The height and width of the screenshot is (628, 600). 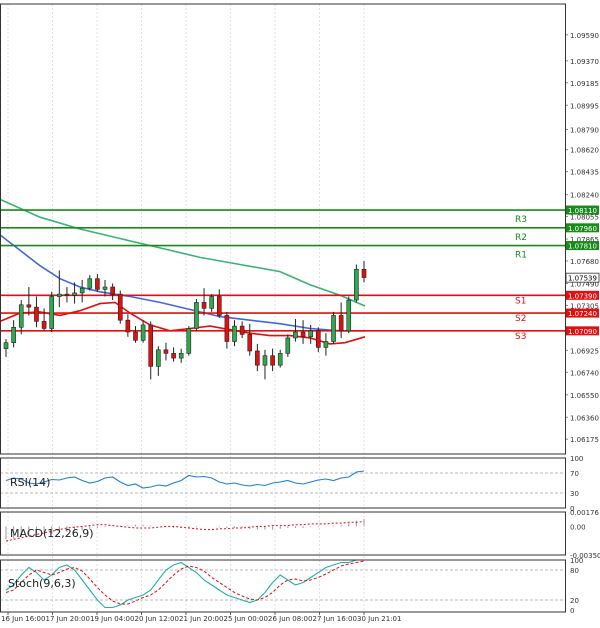 What do you see at coordinates (578, 527) in the screenshot?
I see `macd-tick-label: 0.00` at bounding box center [578, 527].